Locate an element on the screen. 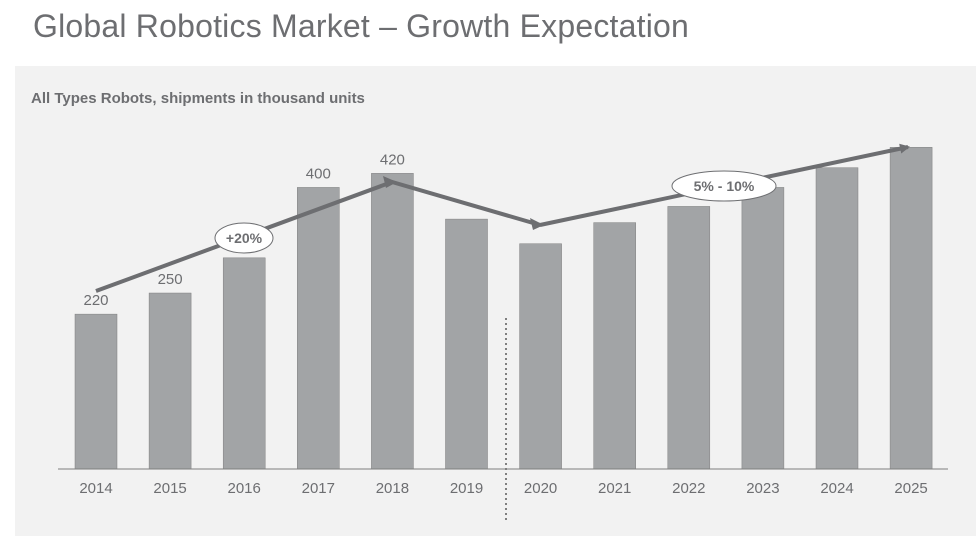  x-tick-label-2017: 2017 is located at coordinates (318, 488).